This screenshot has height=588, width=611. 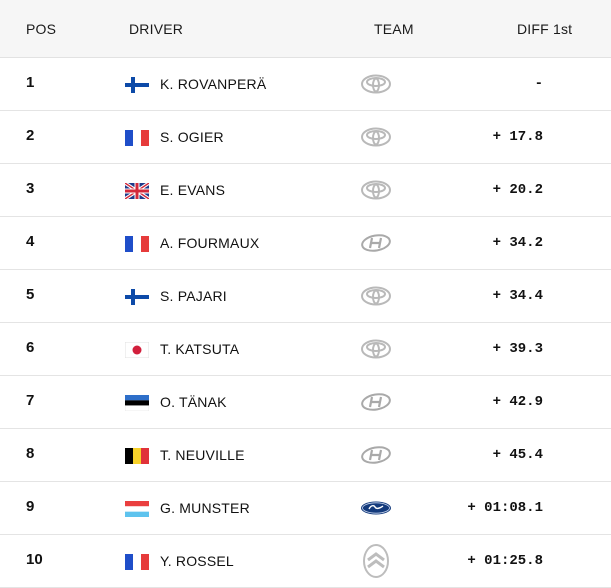 I want to click on diff-value: + 39.3, so click(x=517, y=349).